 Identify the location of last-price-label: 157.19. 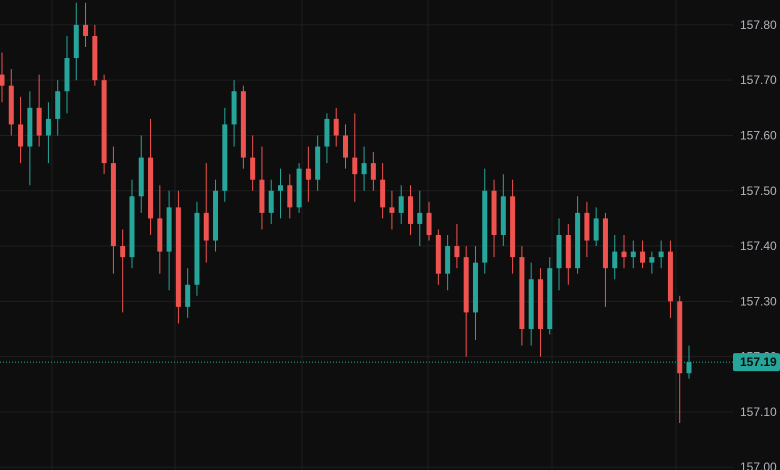
(758, 362).